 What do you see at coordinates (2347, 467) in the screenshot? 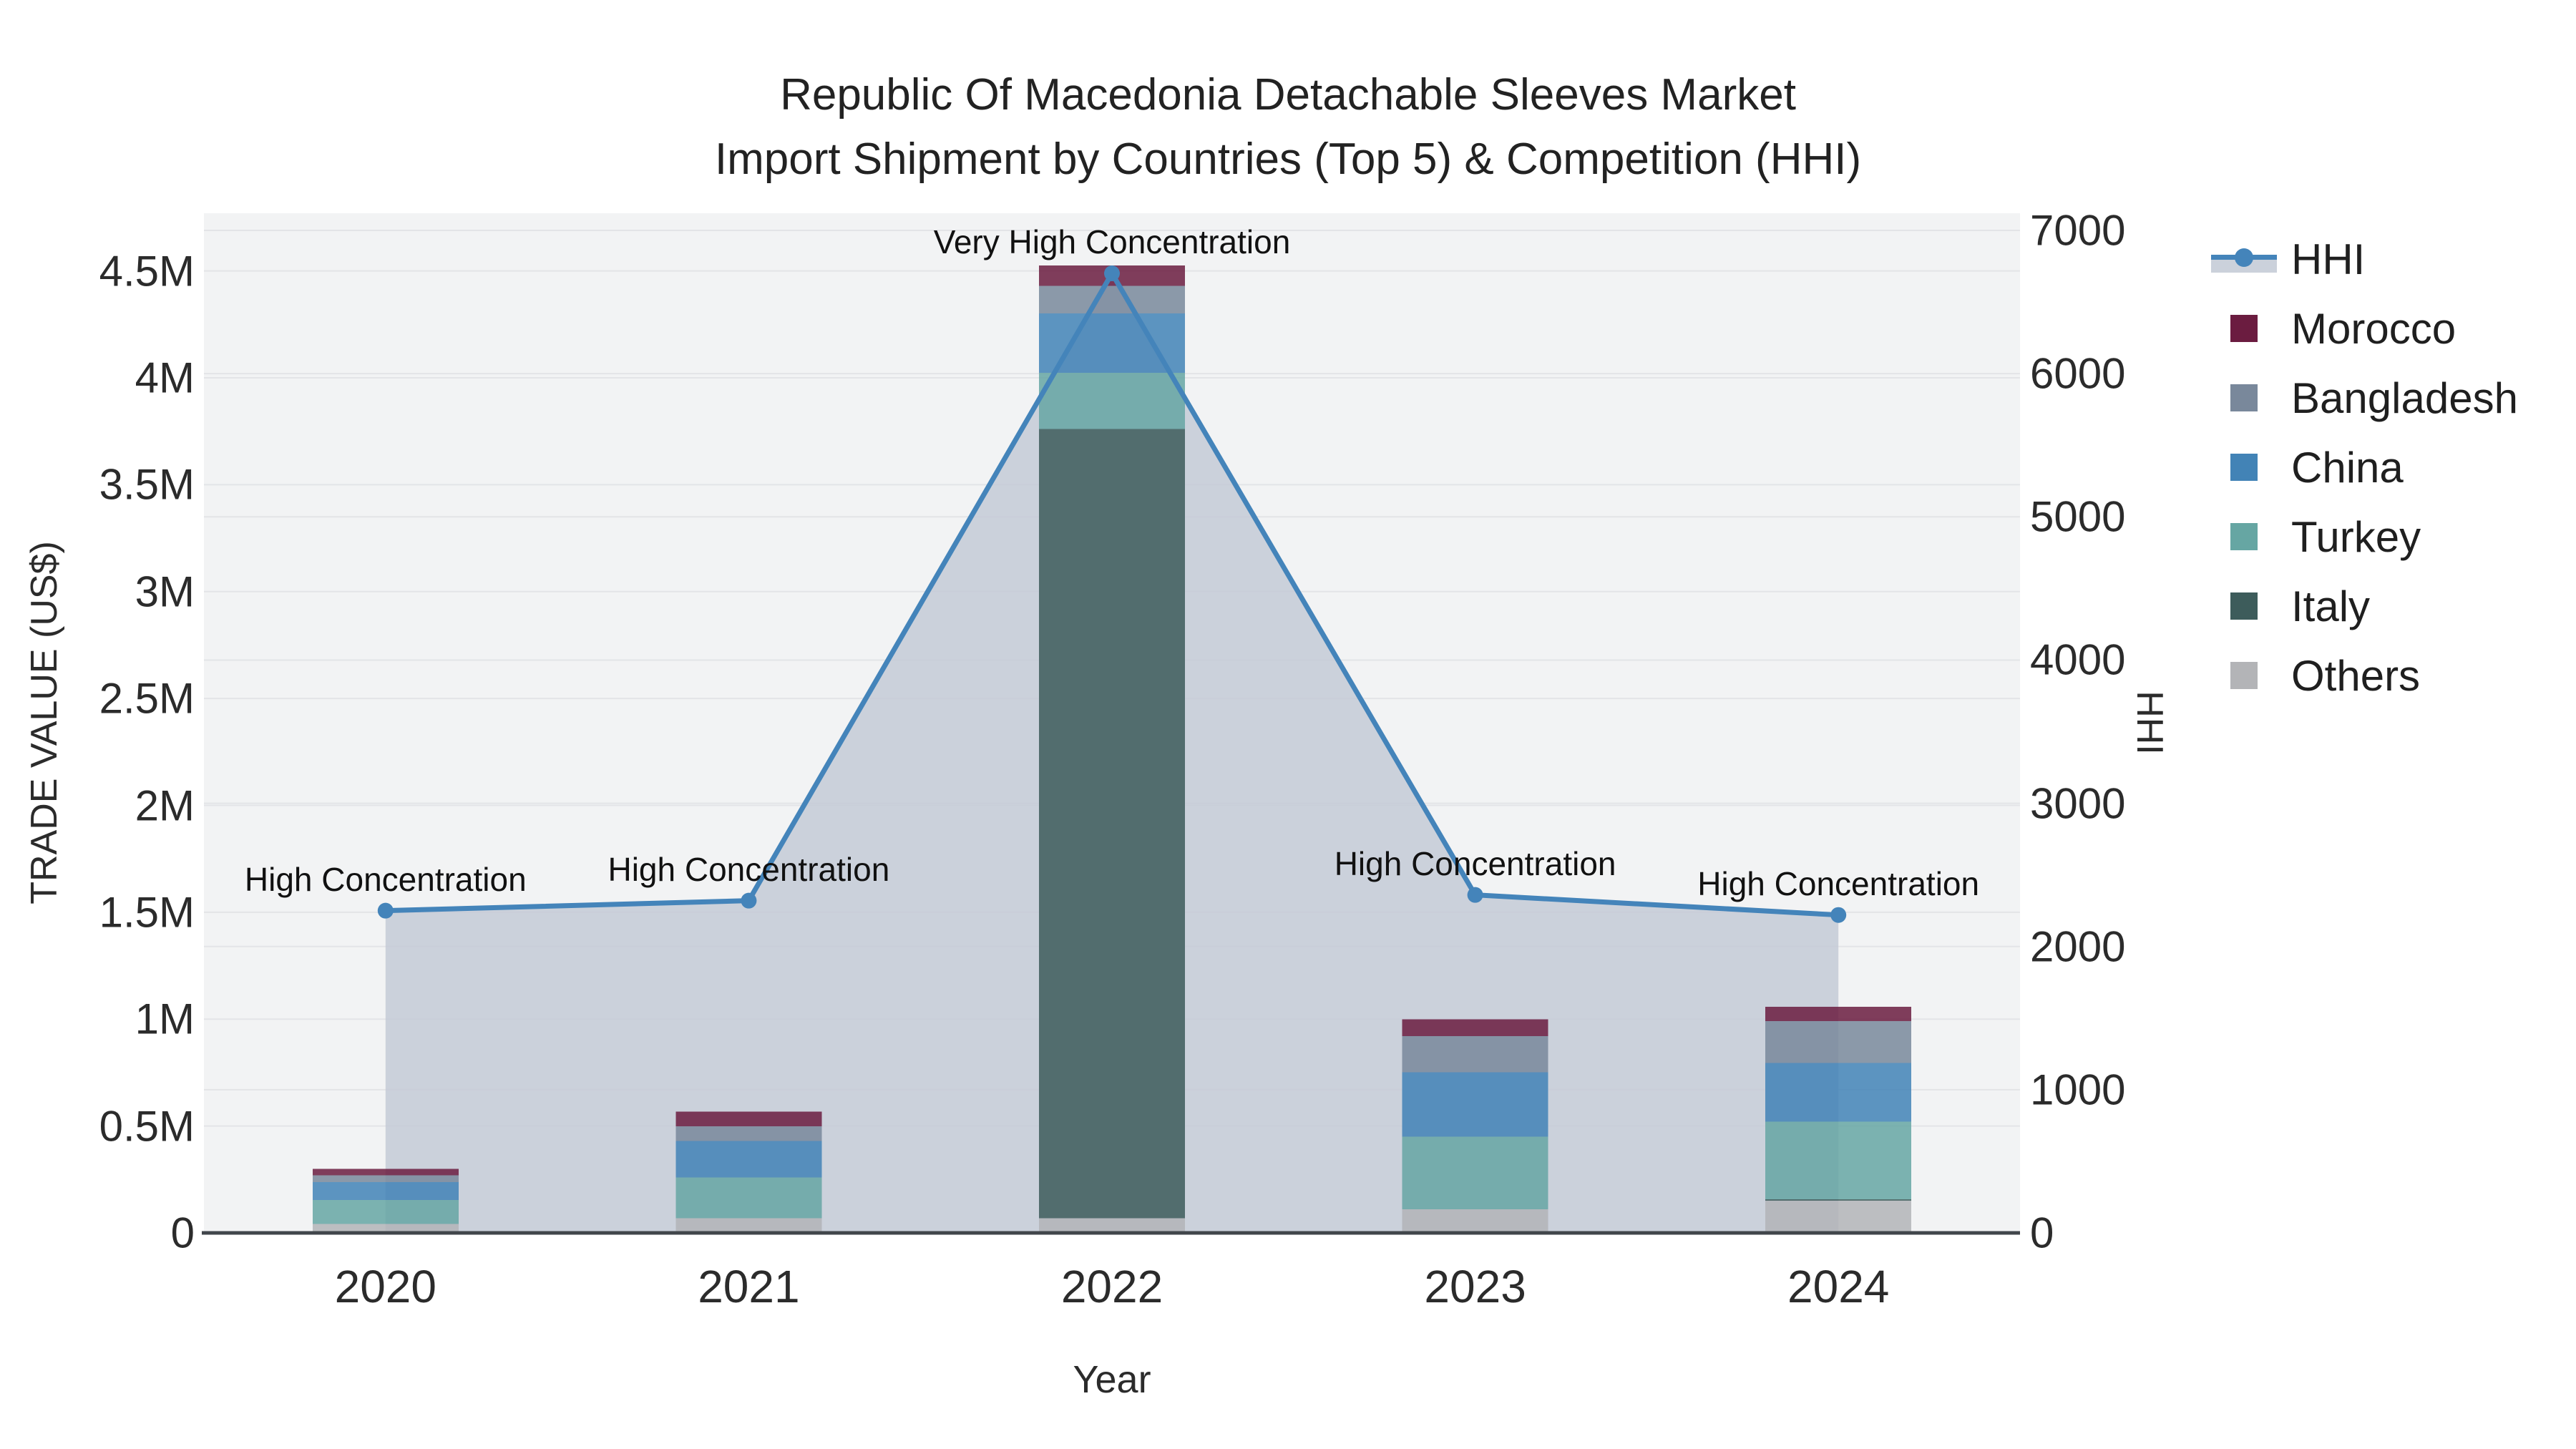
I see `legend-label: China` at bounding box center [2347, 467].